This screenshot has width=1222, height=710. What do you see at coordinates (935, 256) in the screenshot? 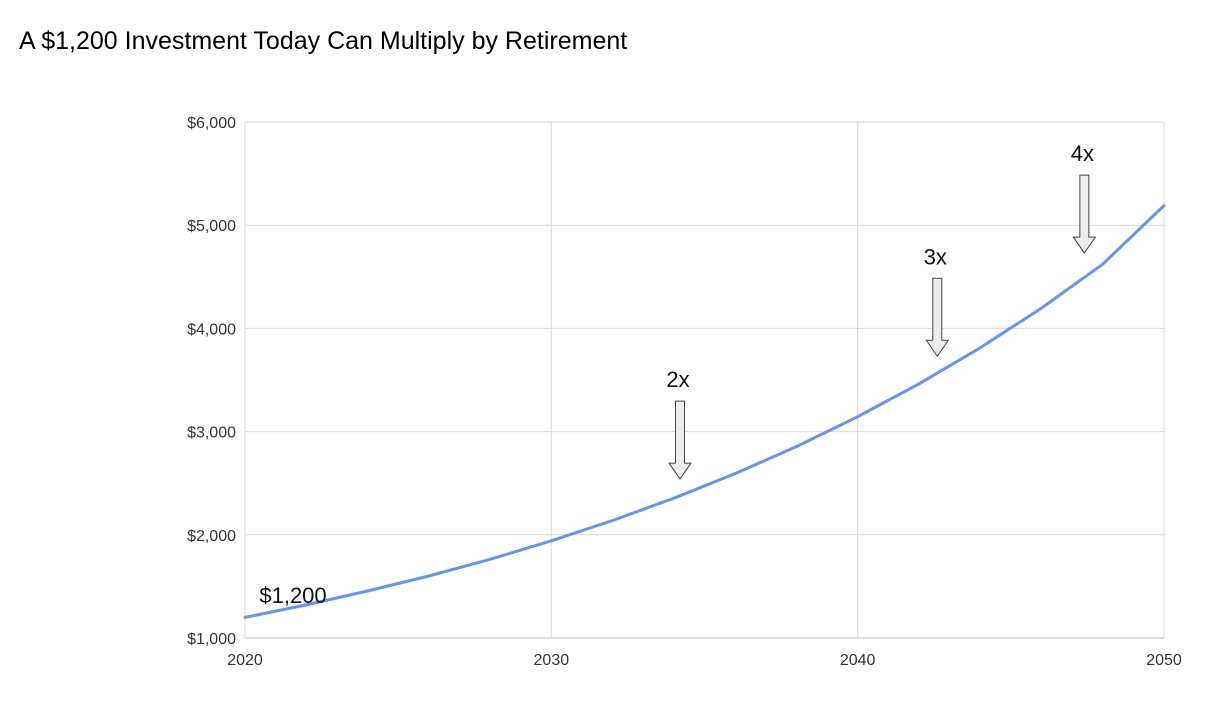
I see `annotation-label: 3x` at bounding box center [935, 256].